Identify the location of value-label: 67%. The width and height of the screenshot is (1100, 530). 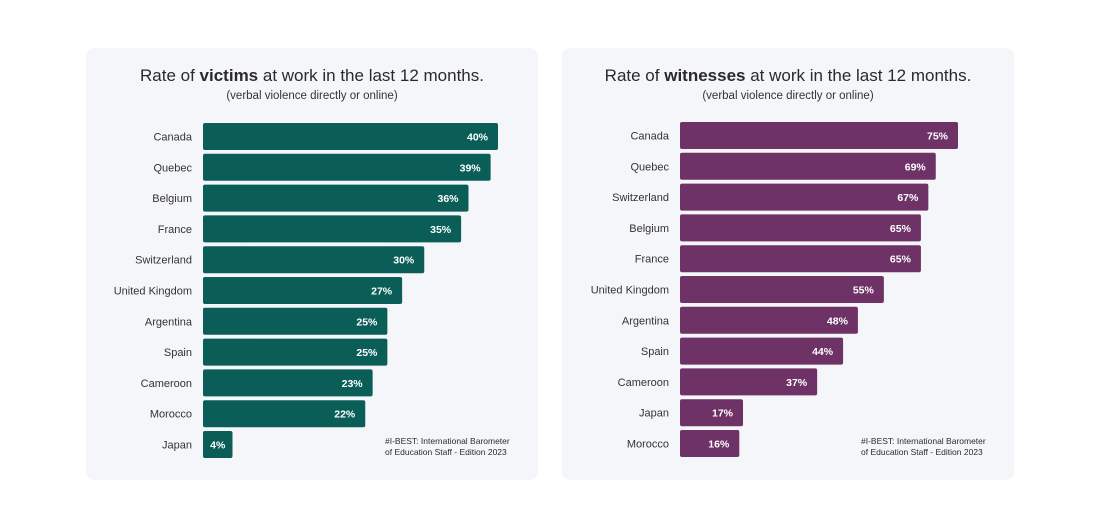
(908, 198).